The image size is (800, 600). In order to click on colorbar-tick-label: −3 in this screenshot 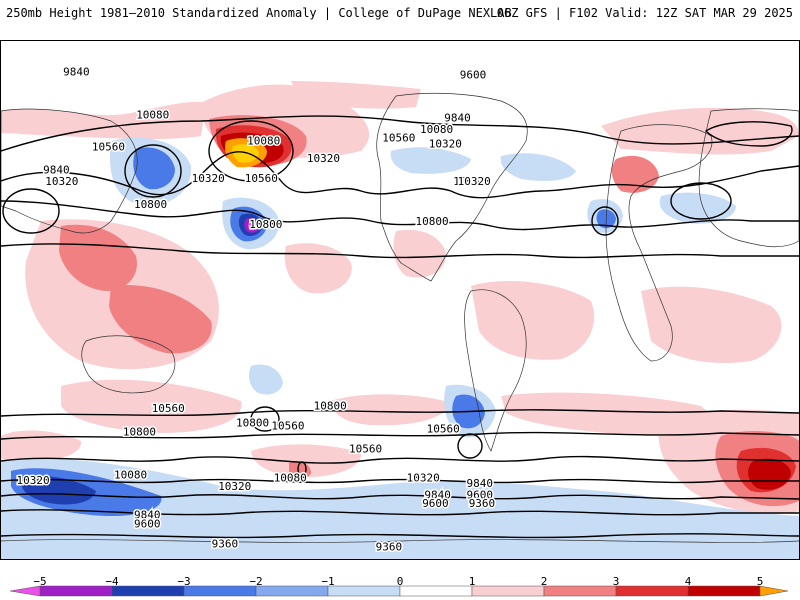, I will do `click(184, 581)`.